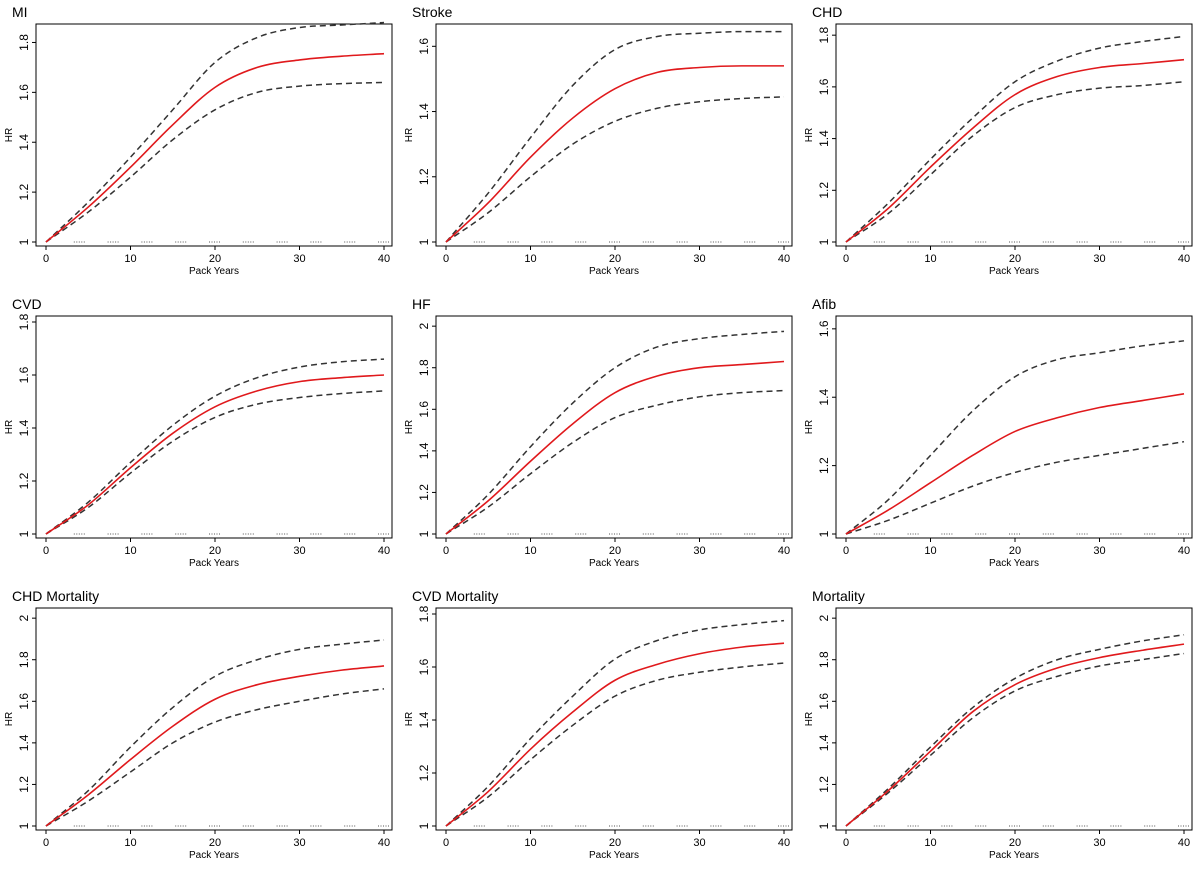  I want to click on chart-mi: MI 1 1.2 1.4 1.6 1.8 0 10 20 30 40 Pack Years HR, so click(198, 140).